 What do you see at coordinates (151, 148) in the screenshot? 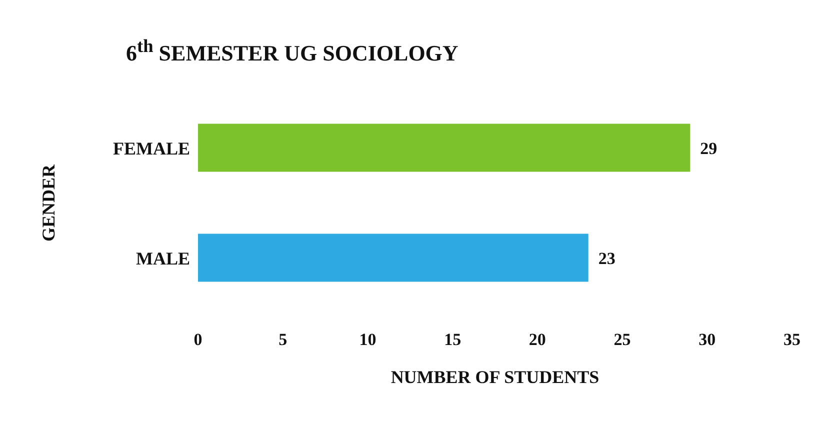
I see `y-tick-label: FEMALE` at bounding box center [151, 148].